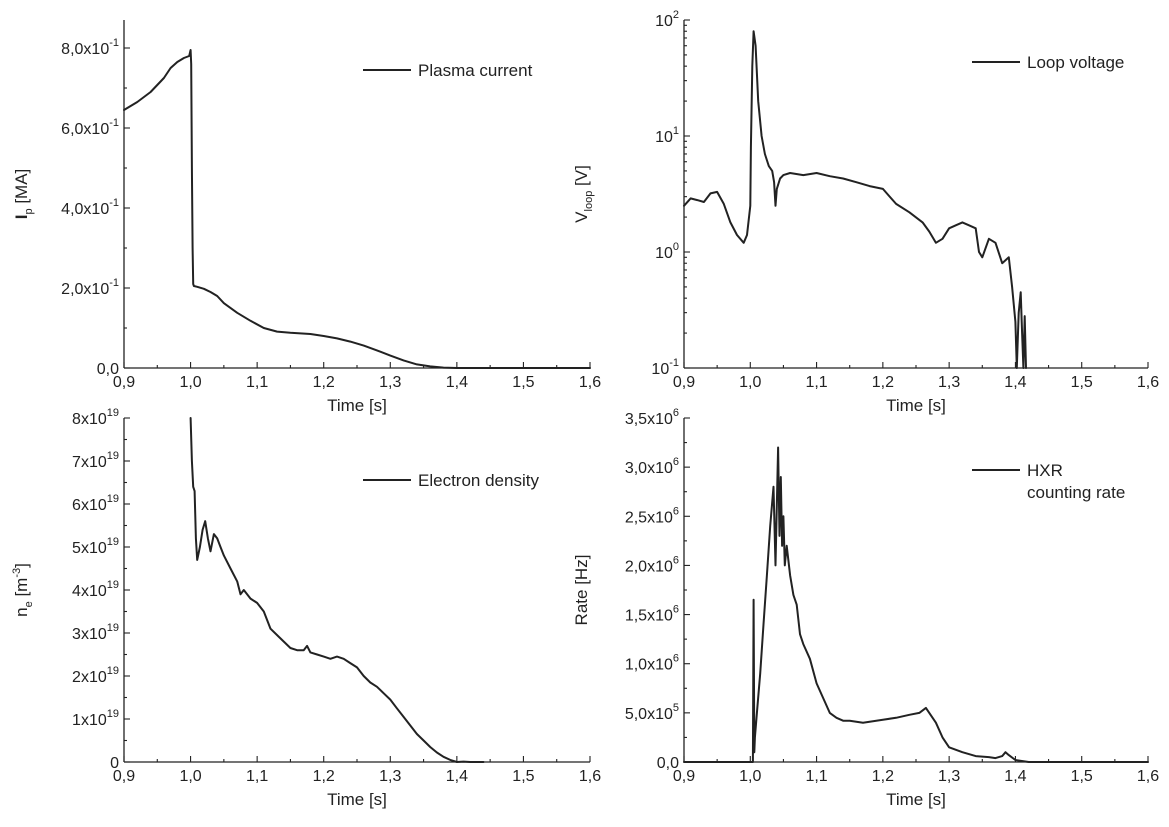 The image size is (1169, 827). What do you see at coordinates (652, 663) in the screenshot?
I see `y-tick-label: 1,0x10⁶` at bounding box center [652, 663].